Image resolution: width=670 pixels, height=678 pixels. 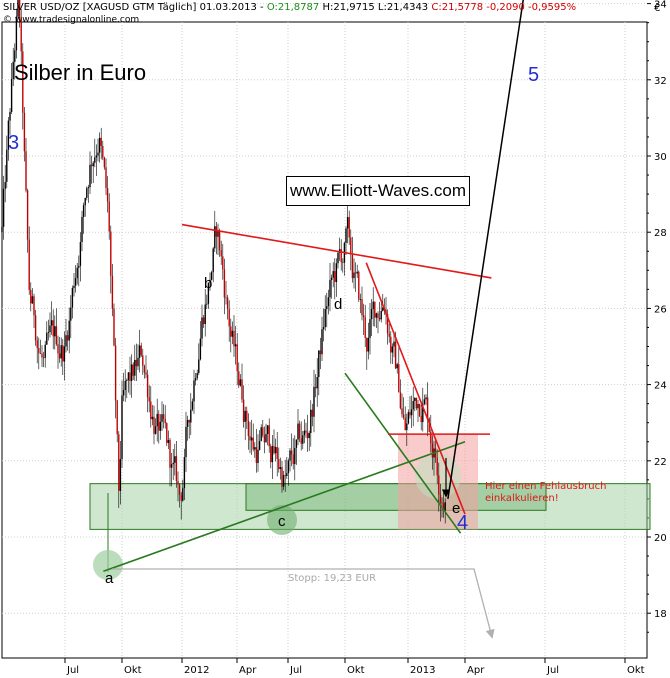 What do you see at coordinates (660, 81) in the screenshot?
I see `y-tick-label: 32` at bounding box center [660, 81].